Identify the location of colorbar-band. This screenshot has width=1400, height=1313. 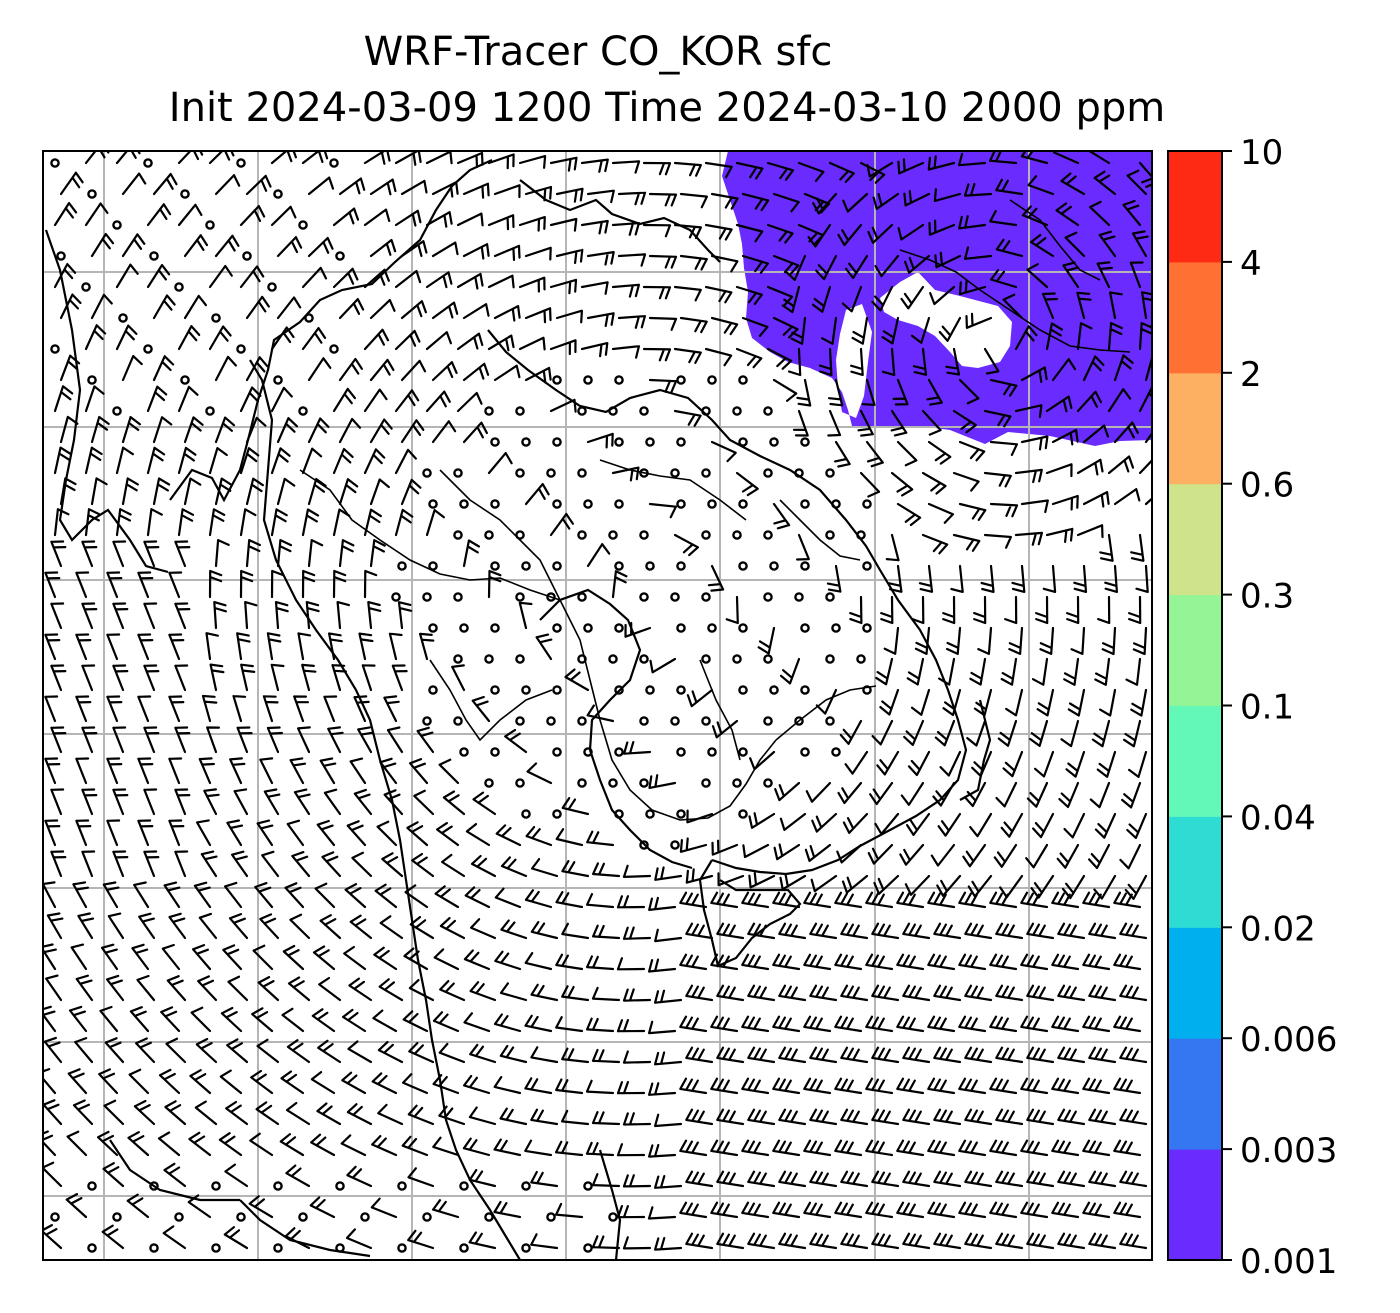
(1195, 1205).